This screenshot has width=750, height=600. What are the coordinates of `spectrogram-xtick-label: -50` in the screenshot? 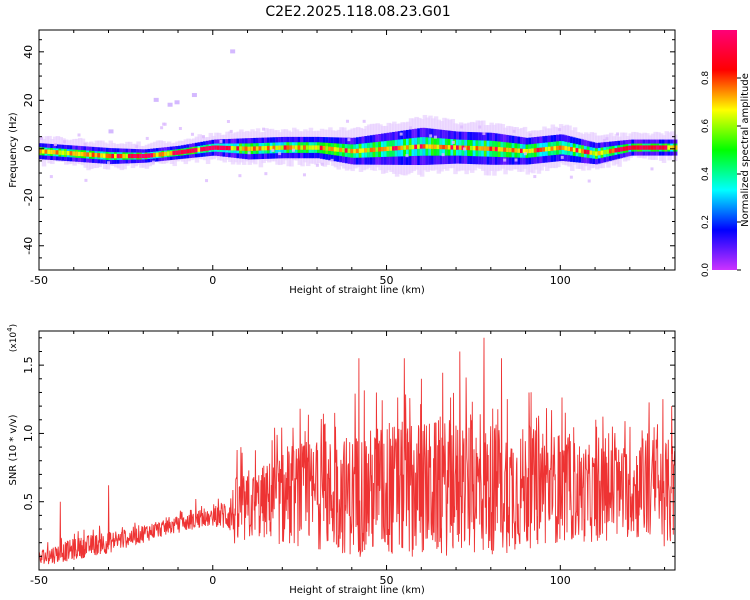 It's located at (39, 280).